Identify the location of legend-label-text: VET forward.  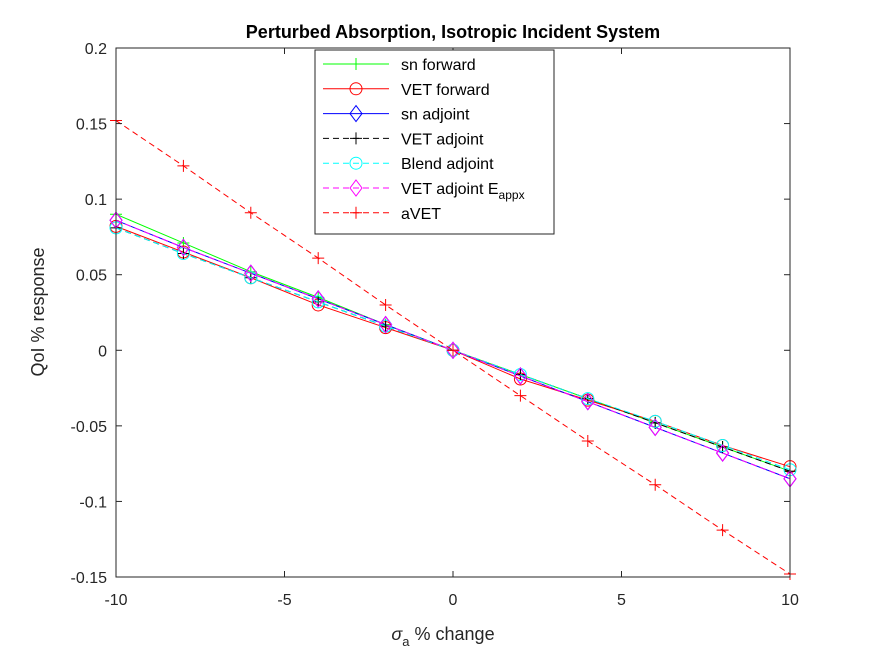
(445, 90).